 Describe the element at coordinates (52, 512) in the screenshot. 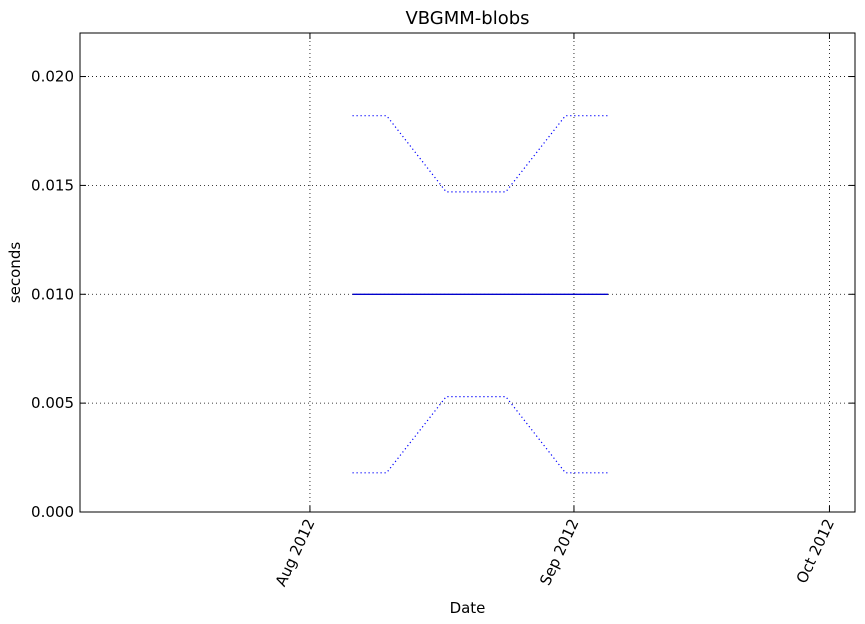

I see `y-tick-label: 0.000` at that location.